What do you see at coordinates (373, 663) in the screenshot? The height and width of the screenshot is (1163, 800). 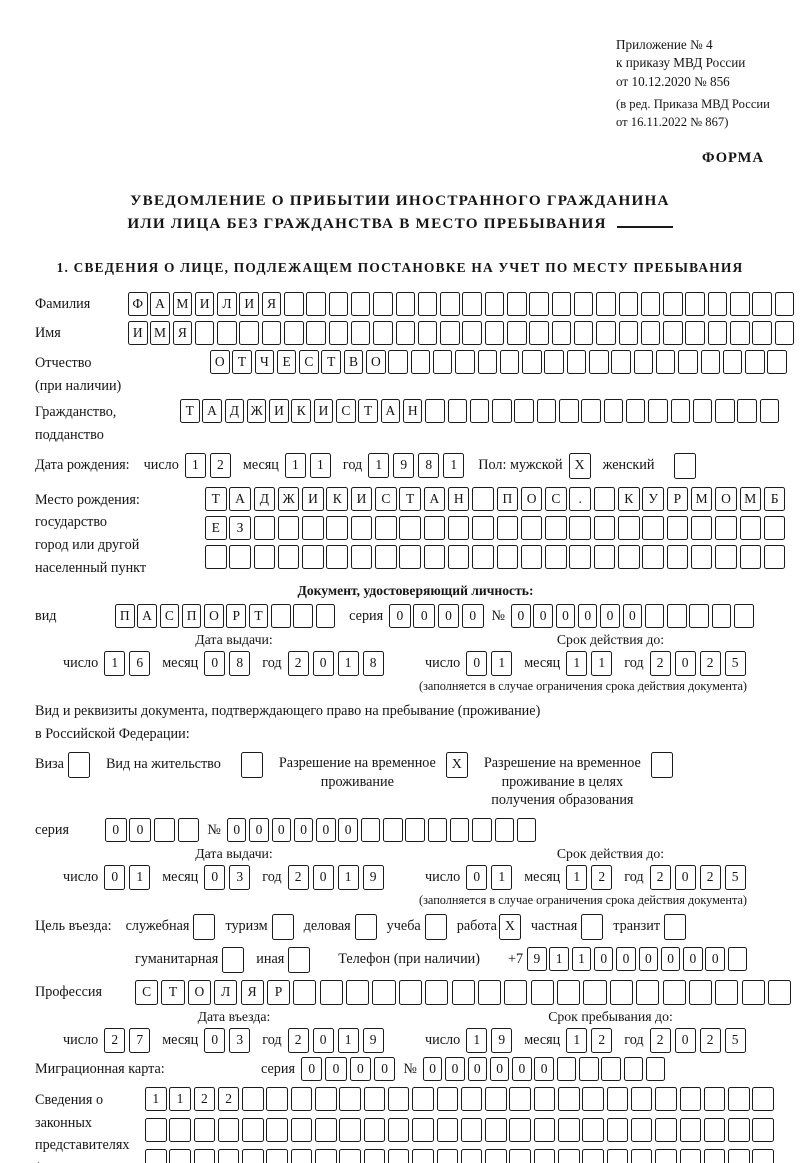 I see `char-cell: 8` at bounding box center [373, 663].